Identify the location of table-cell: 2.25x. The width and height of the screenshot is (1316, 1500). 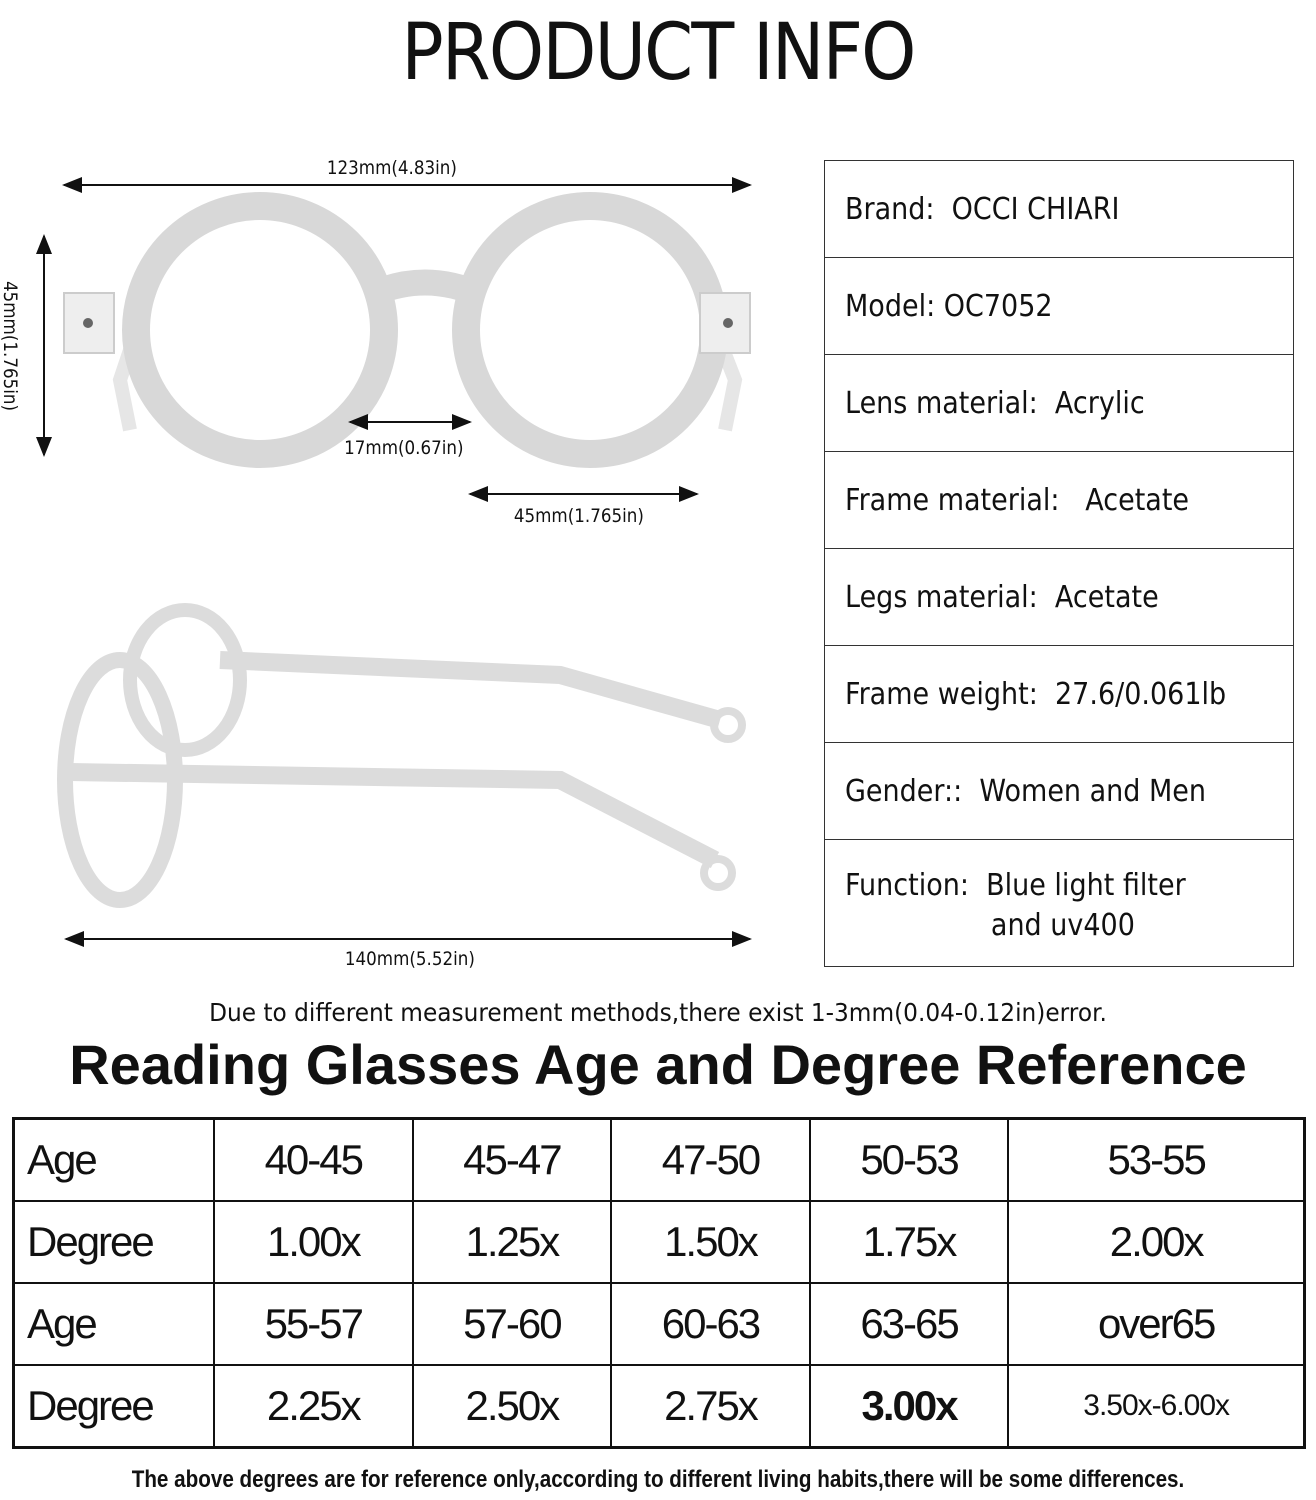
(313, 1406).